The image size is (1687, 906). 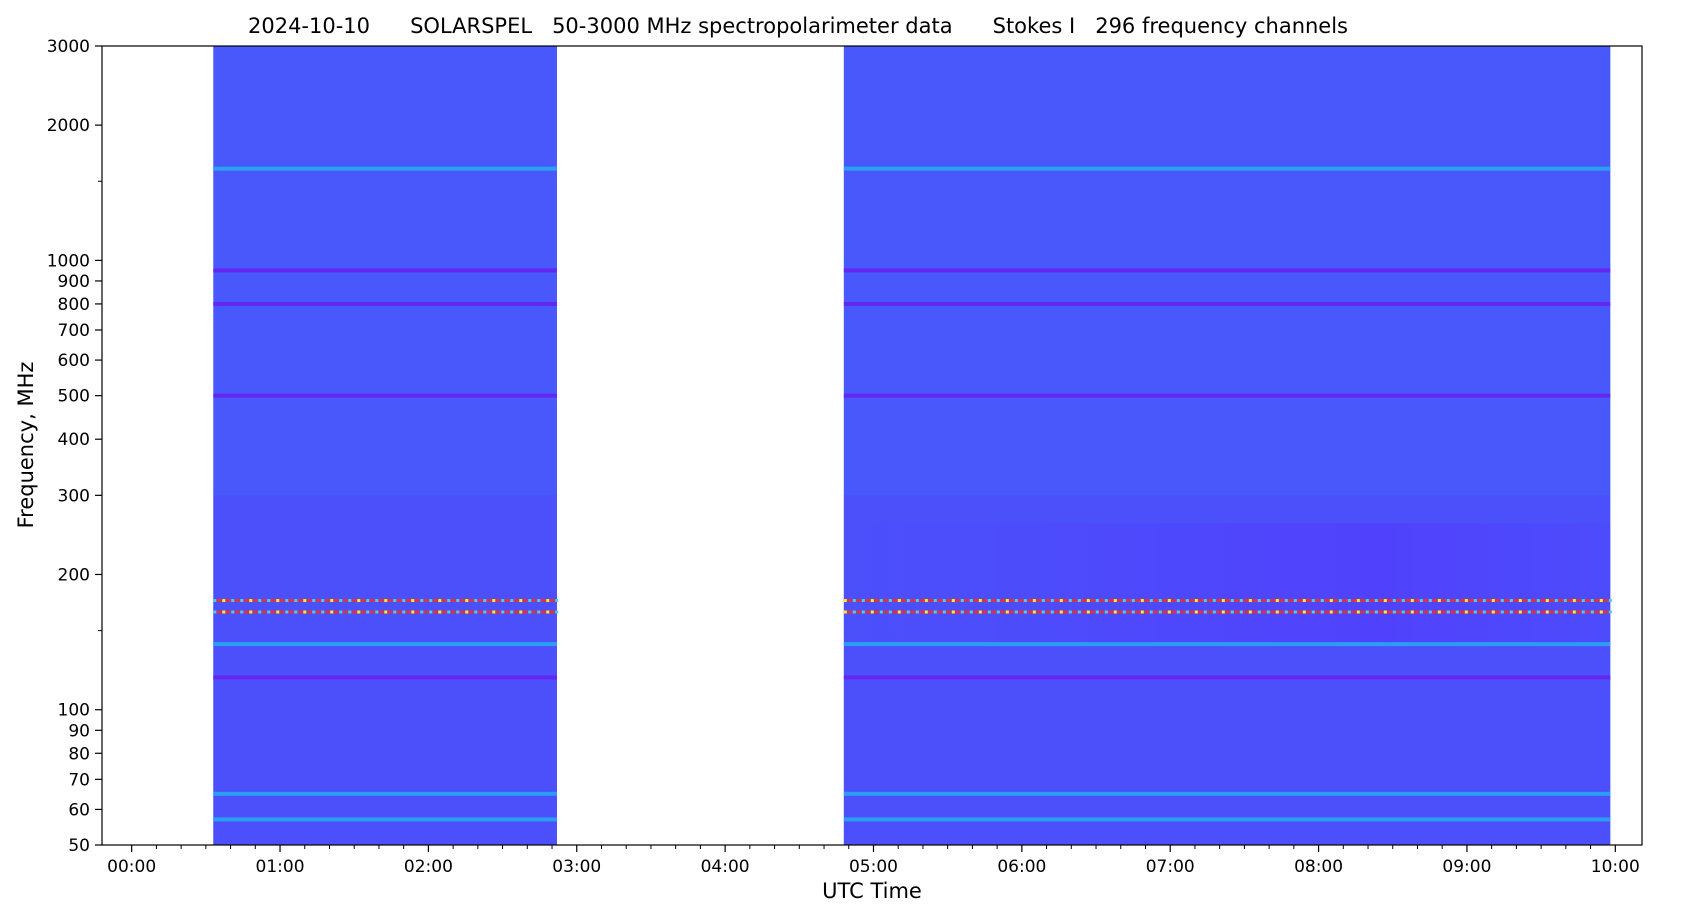 I want to click on y-tick: 300, so click(x=80, y=496).